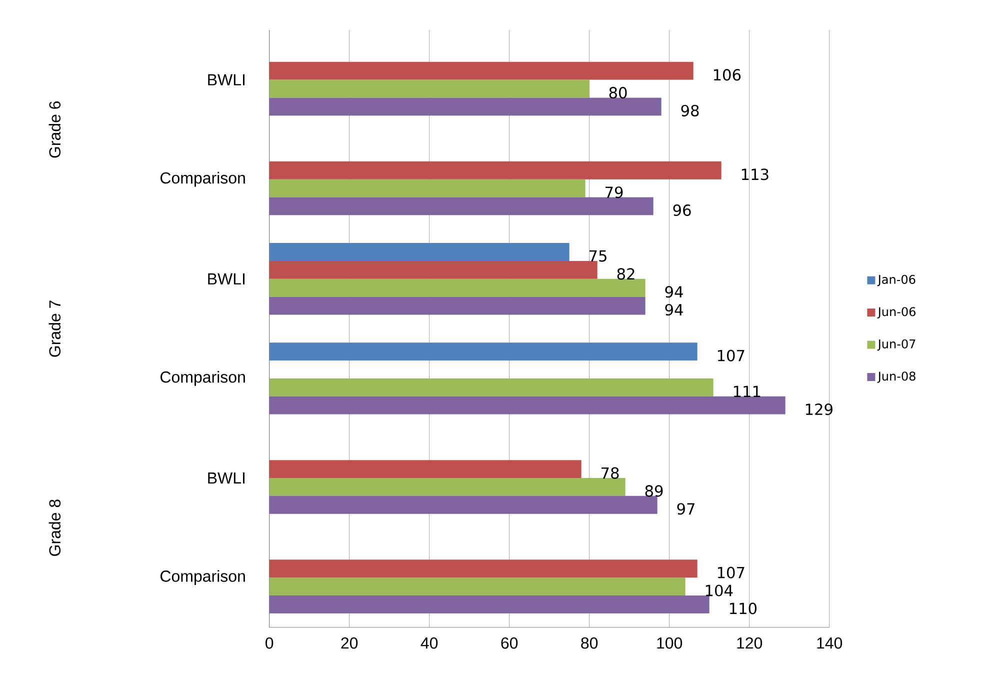  I want to click on data-label: 79, so click(614, 192).